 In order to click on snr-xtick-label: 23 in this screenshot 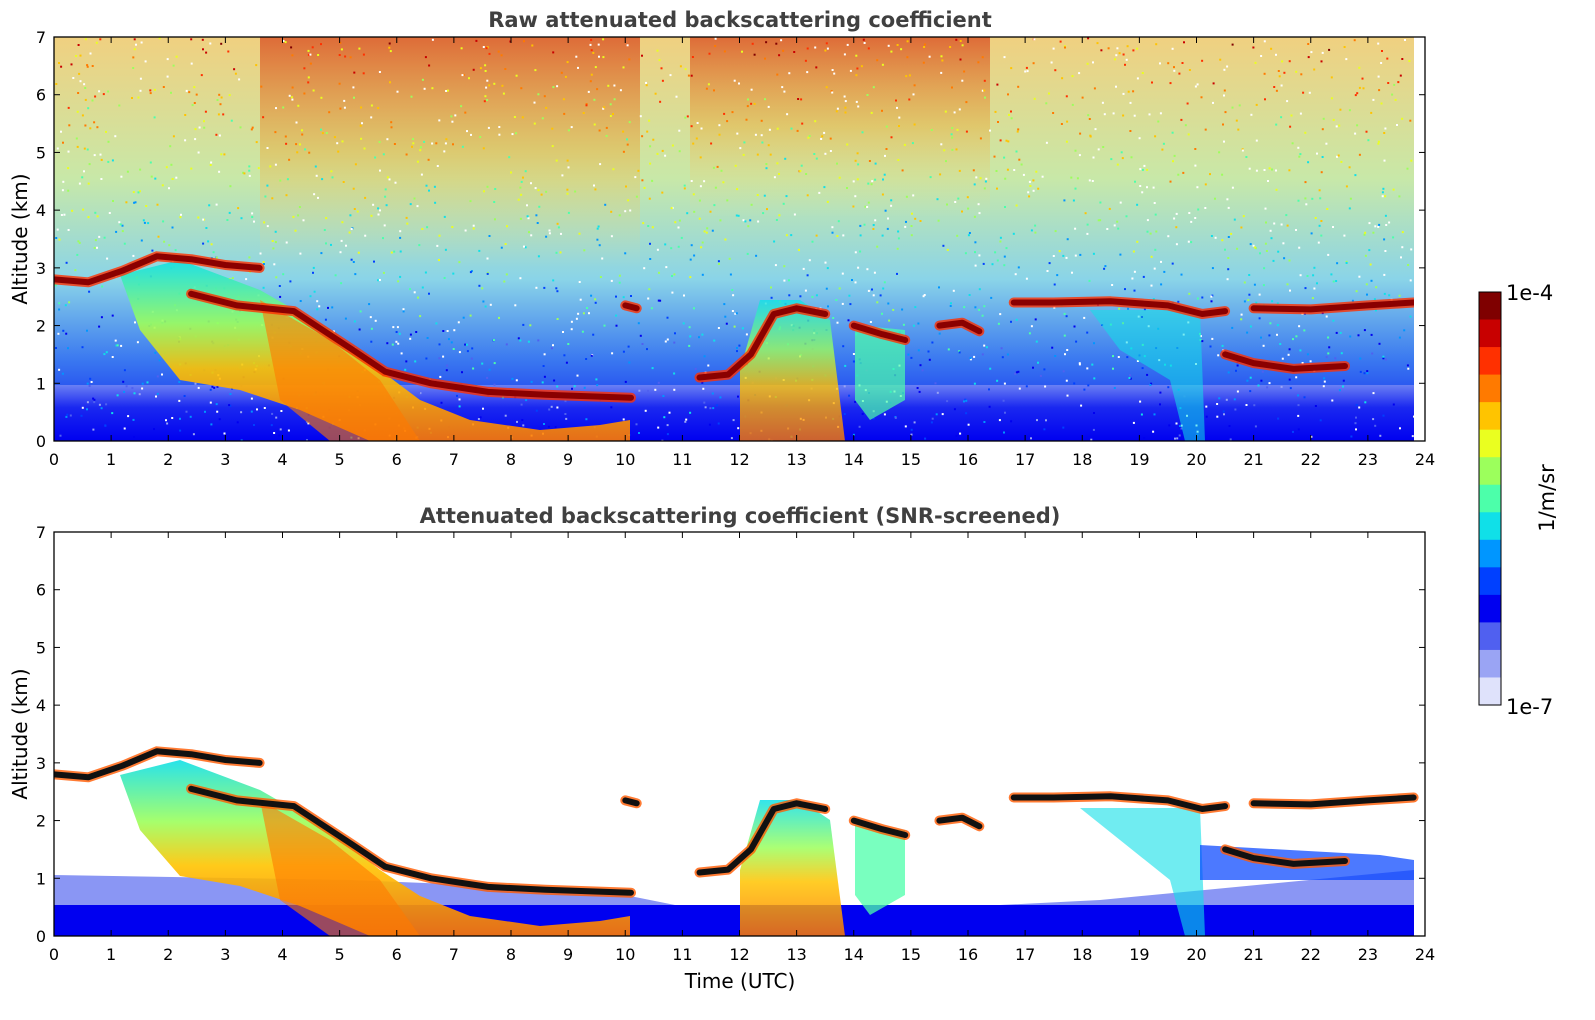, I will do `click(1368, 954)`.